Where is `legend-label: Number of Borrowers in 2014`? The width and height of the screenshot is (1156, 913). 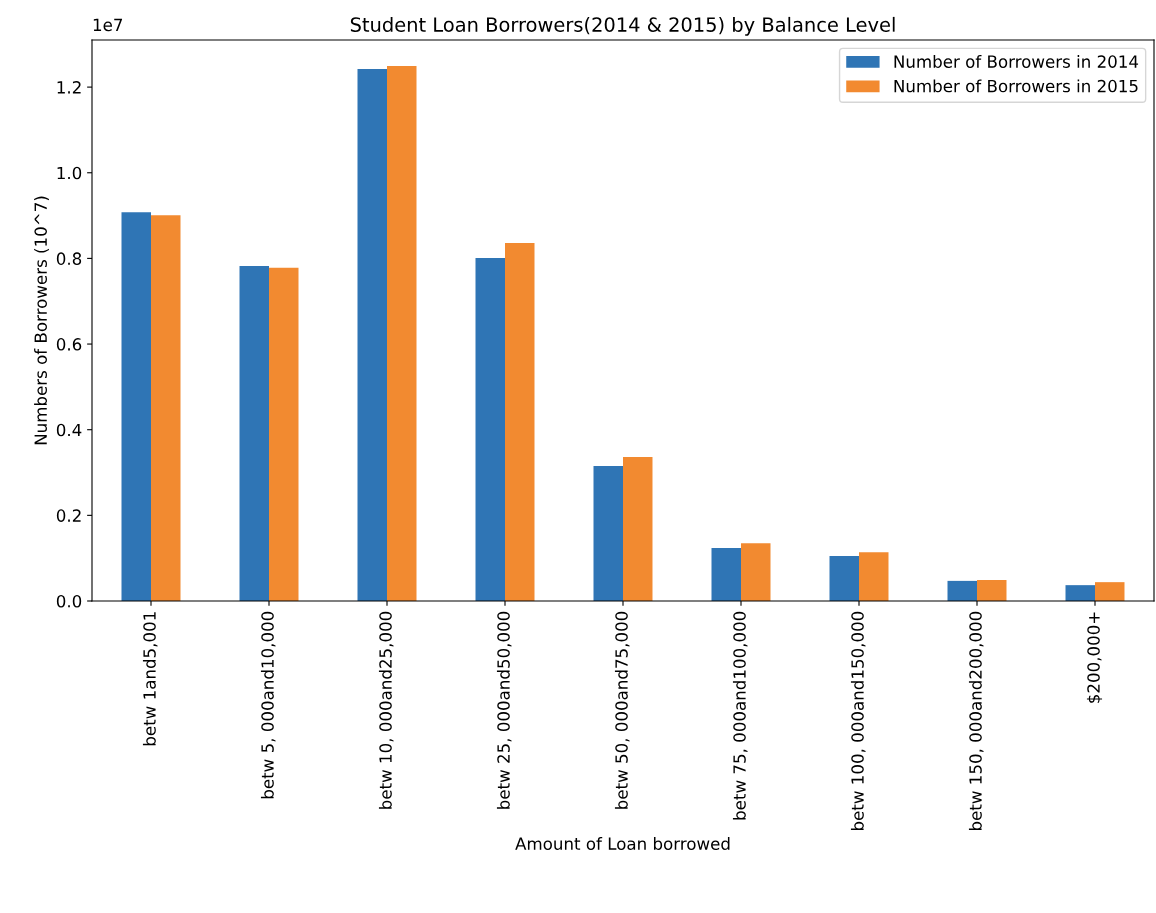
legend-label: Number of Borrowers in 2014 is located at coordinates (1016, 61).